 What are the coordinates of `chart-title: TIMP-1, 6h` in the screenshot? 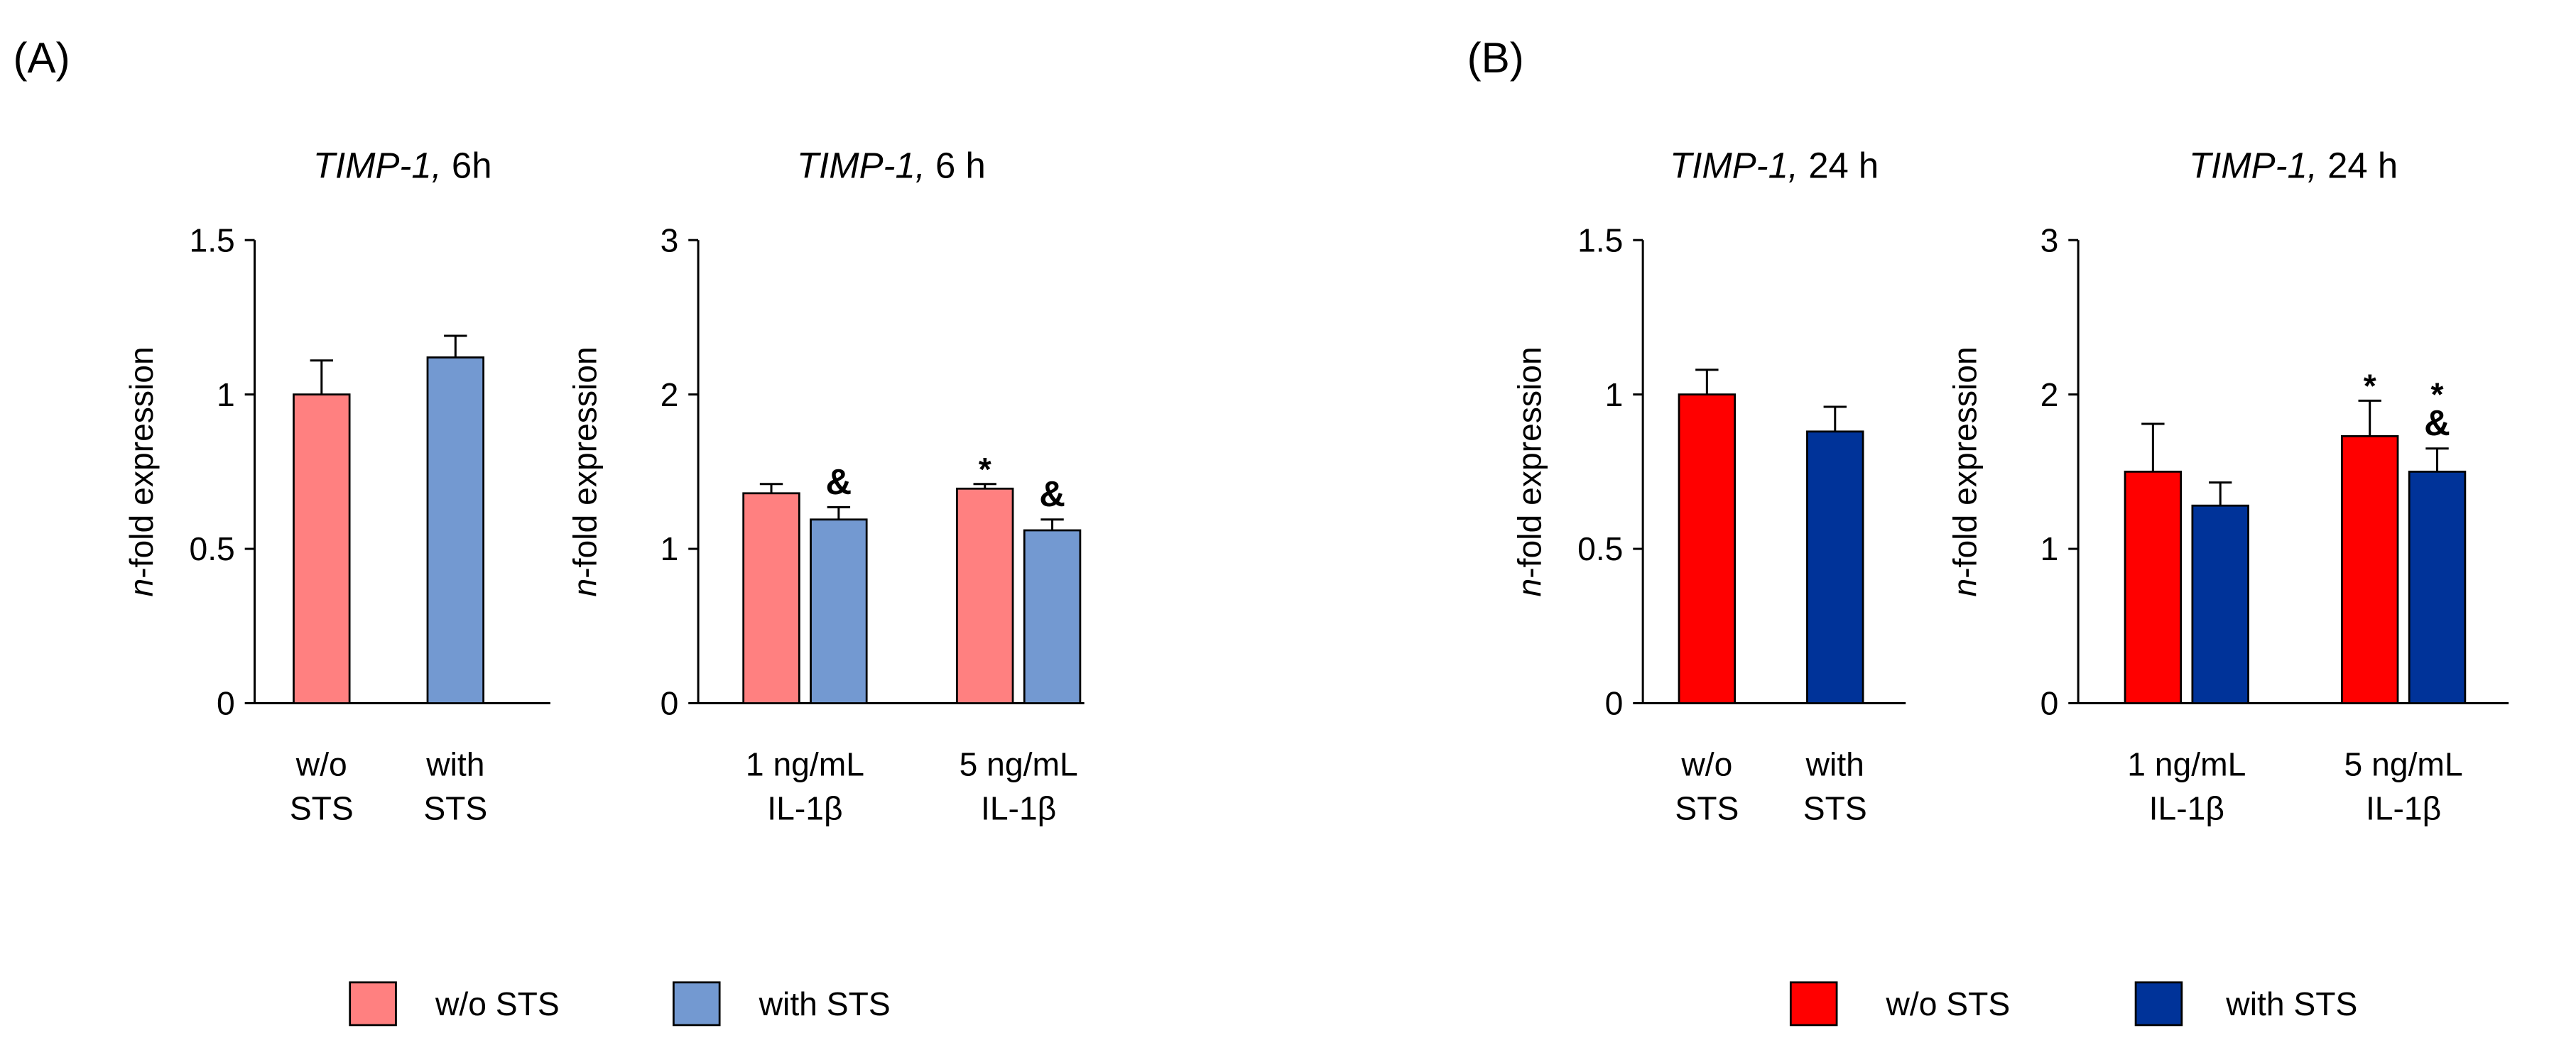 It's located at (402, 165).